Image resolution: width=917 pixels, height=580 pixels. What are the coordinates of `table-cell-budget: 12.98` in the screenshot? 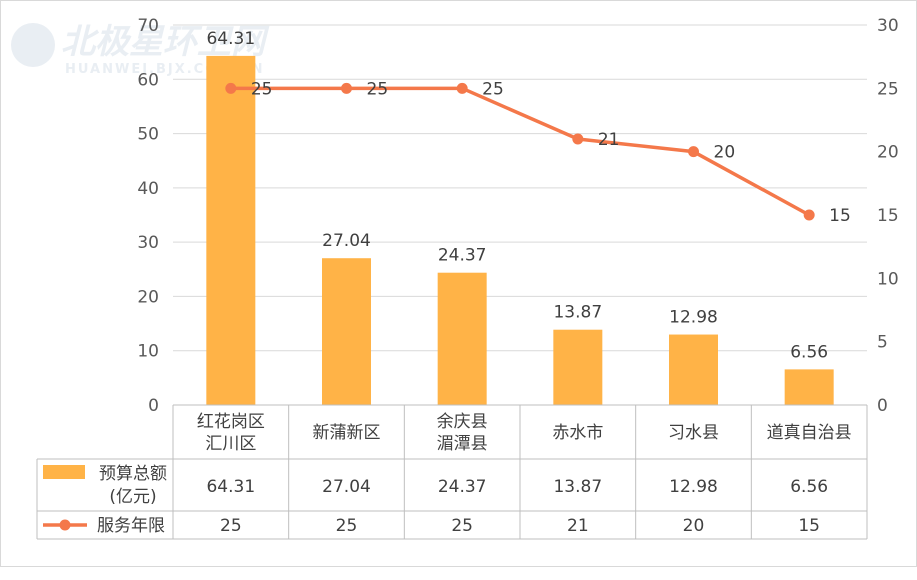 It's located at (693, 487).